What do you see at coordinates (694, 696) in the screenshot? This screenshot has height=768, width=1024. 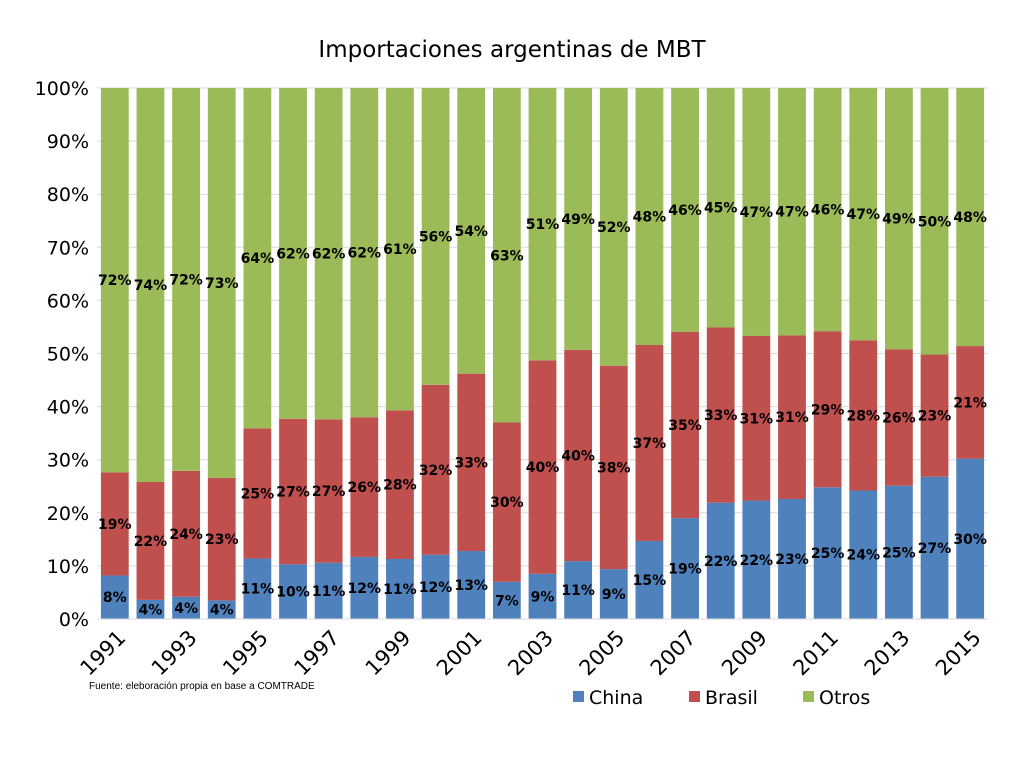 I see `legend-swatch-brasil` at bounding box center [694, 696].